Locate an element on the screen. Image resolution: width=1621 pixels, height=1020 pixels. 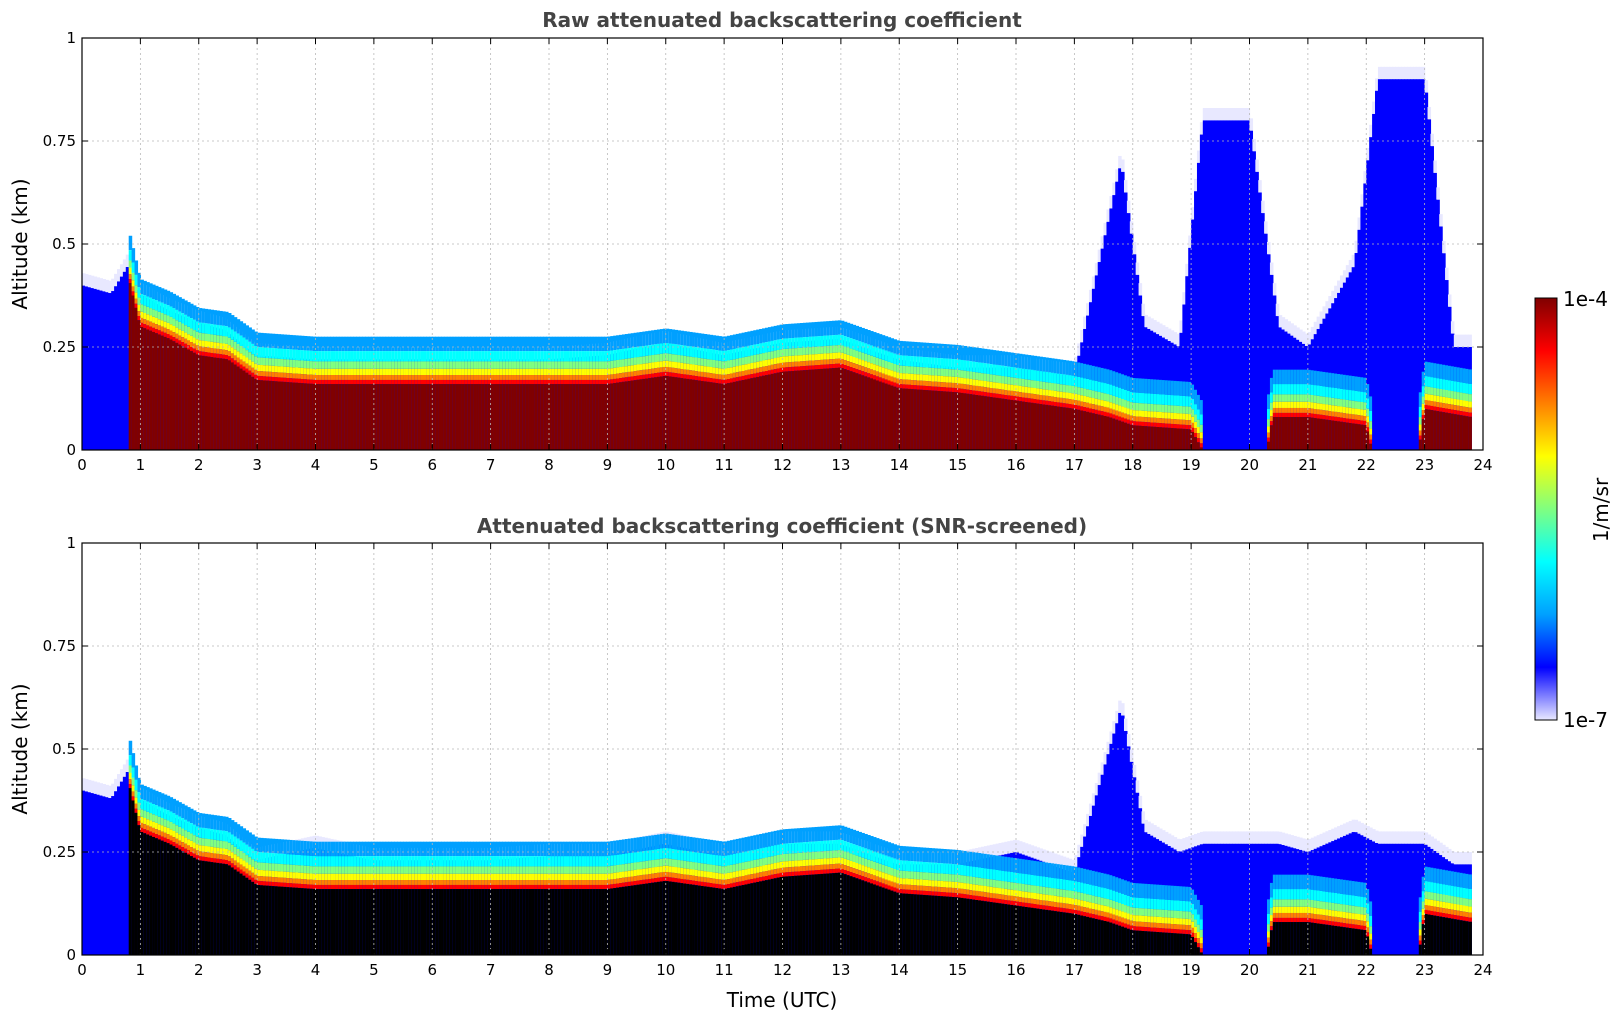
y-axis-label-raw: Altitude (km) is located at coordinates (20, 243).